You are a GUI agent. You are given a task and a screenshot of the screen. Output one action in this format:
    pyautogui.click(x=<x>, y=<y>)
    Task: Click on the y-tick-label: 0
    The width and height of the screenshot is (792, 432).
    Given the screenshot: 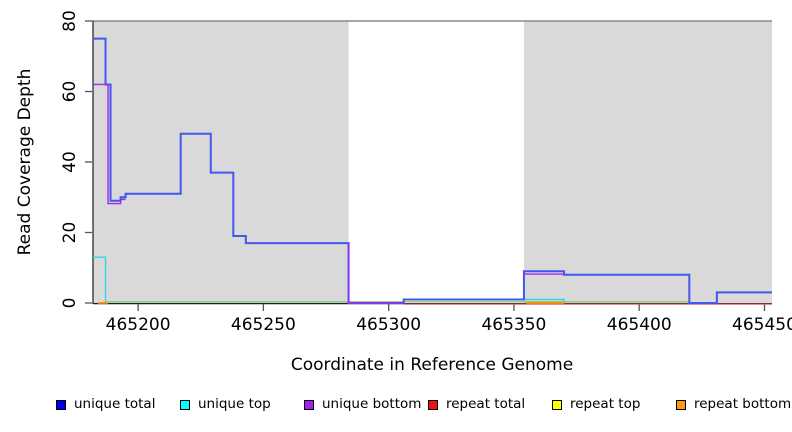 What is the action you would take?
    pyautogui.click(x=70, y=303)
    